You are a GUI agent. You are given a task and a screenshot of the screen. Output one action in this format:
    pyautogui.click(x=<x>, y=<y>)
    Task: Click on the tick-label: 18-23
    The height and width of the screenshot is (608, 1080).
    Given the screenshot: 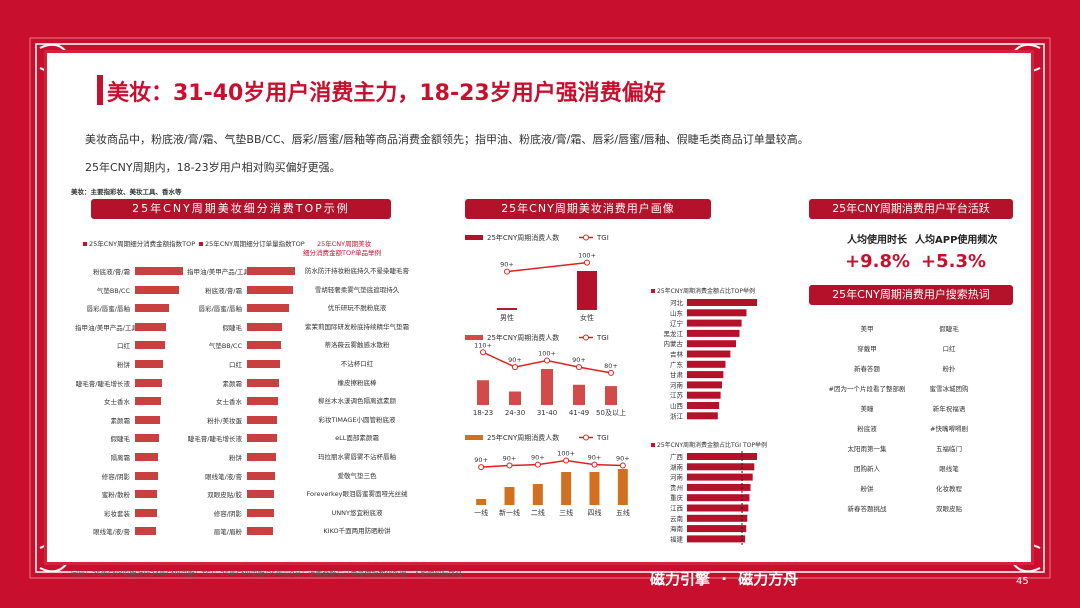 What is the action you would take?
    pyautogui.click(x=483, y=413)
    